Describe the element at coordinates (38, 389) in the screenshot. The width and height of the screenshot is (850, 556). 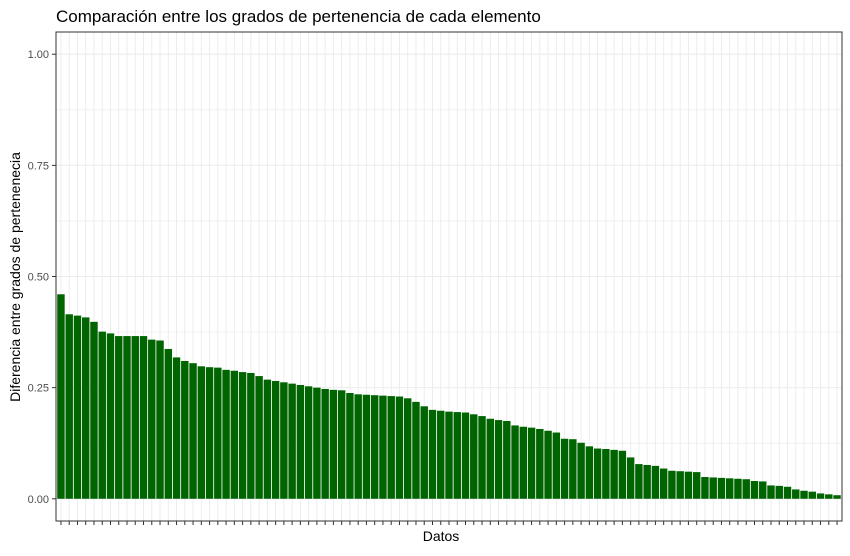
I see `y-tick-label: 0.25` at that location.